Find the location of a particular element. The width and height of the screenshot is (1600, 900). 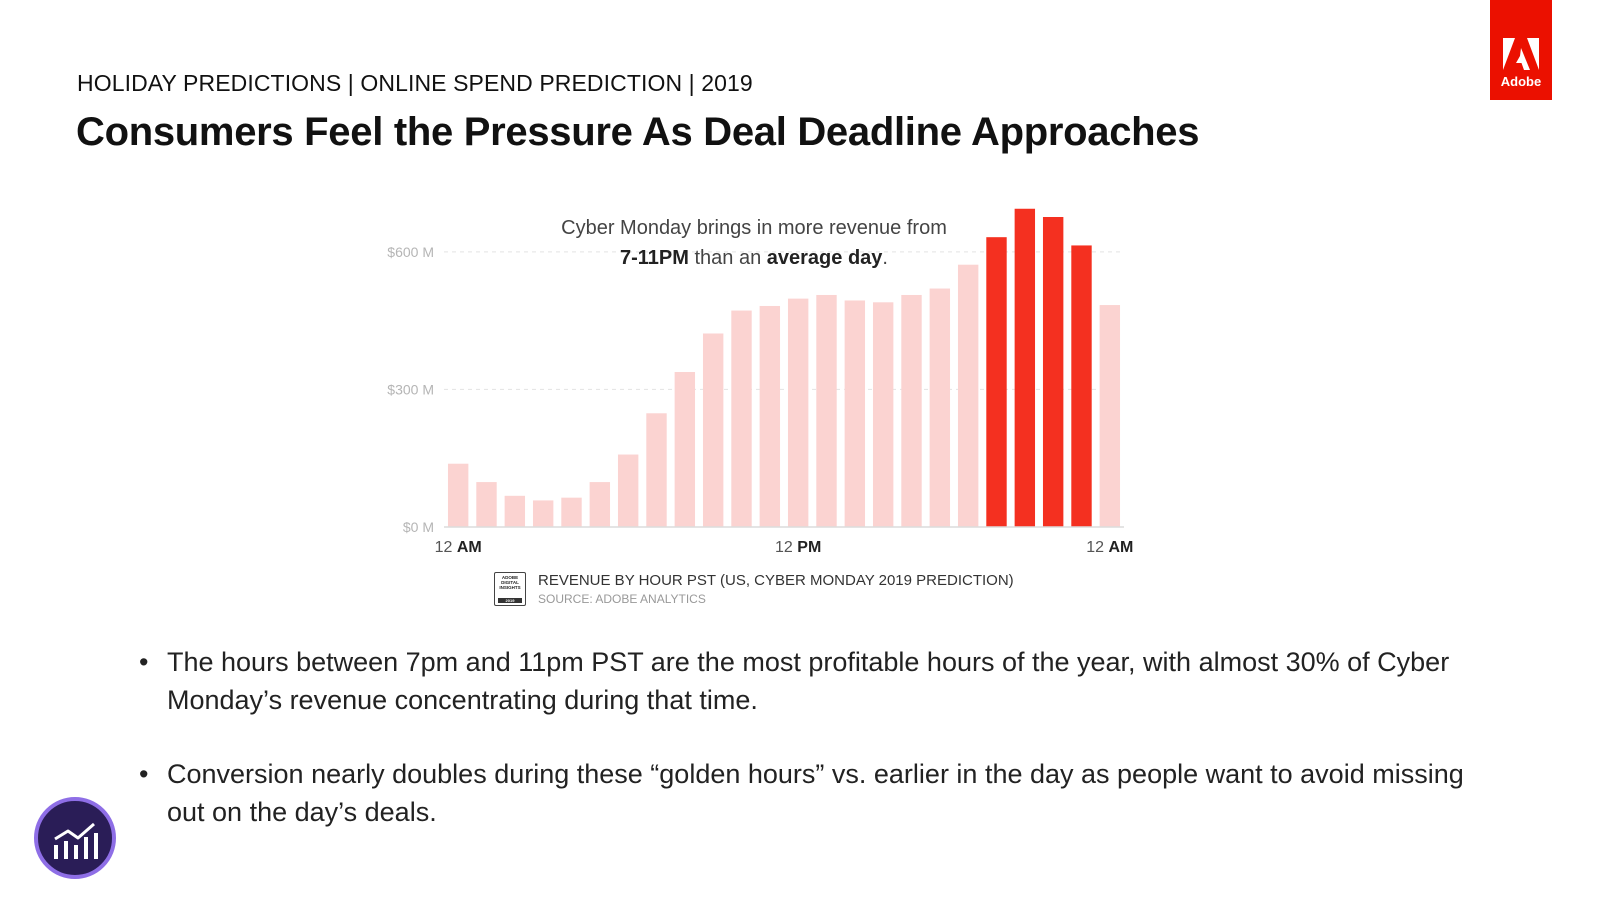

adobe-wordmark: Adobe is located at coordinates (1521, 81).